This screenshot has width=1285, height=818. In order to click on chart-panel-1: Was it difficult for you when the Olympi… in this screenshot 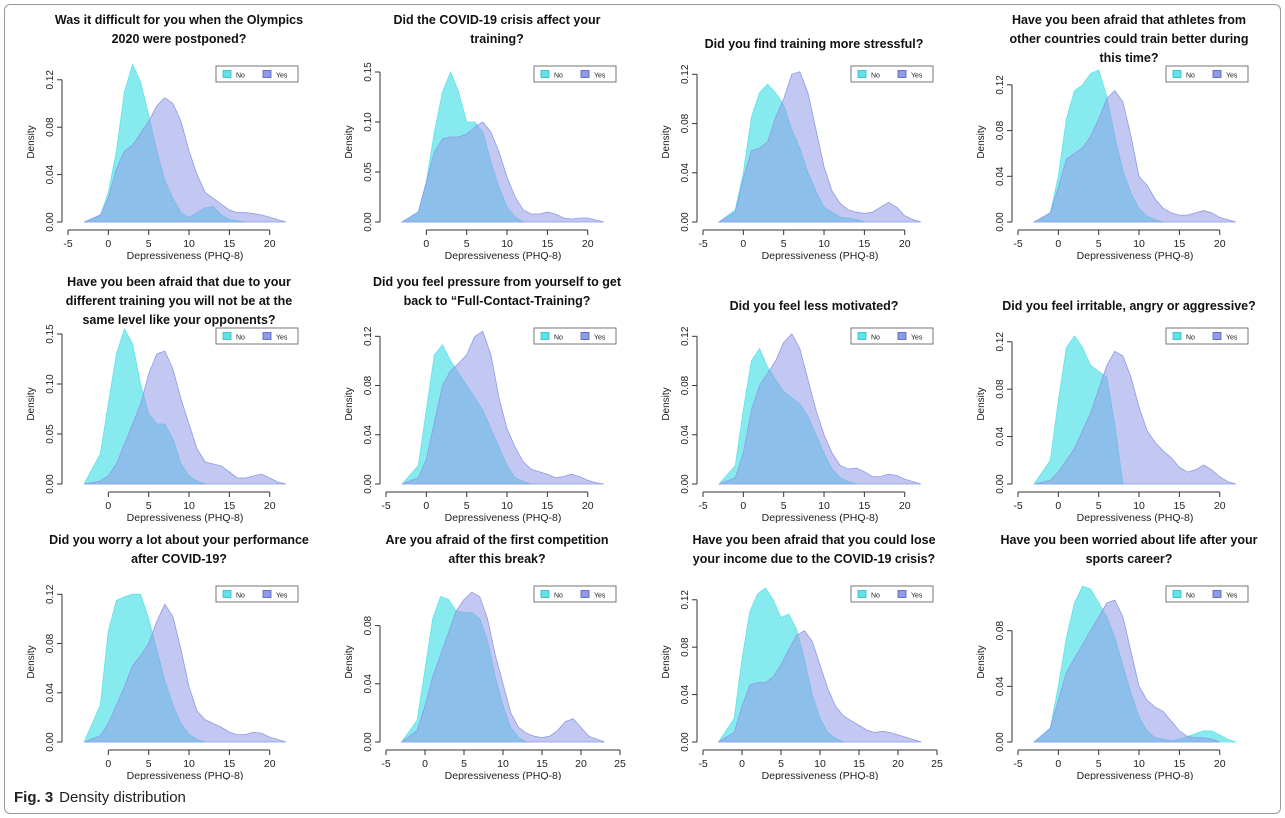, I will do `click(164, 137)`.